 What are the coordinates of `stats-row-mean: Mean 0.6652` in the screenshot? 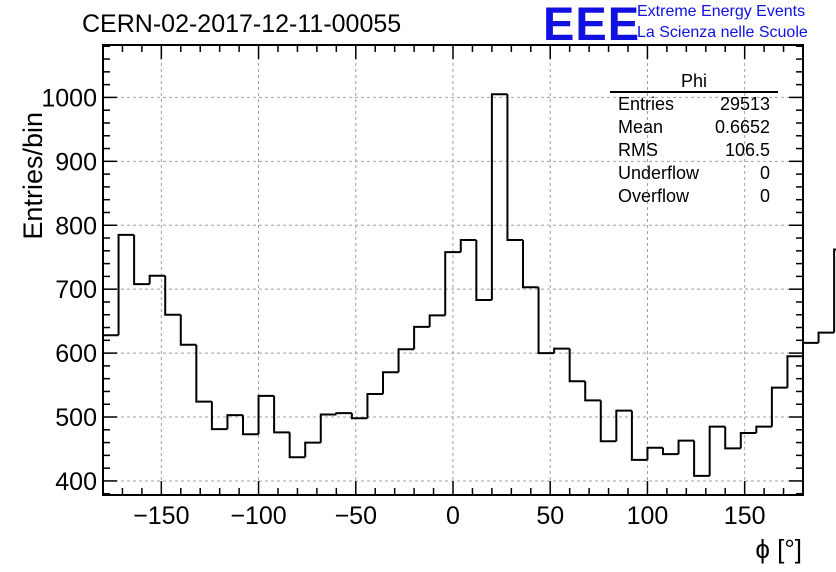 It's located at (694, 127).